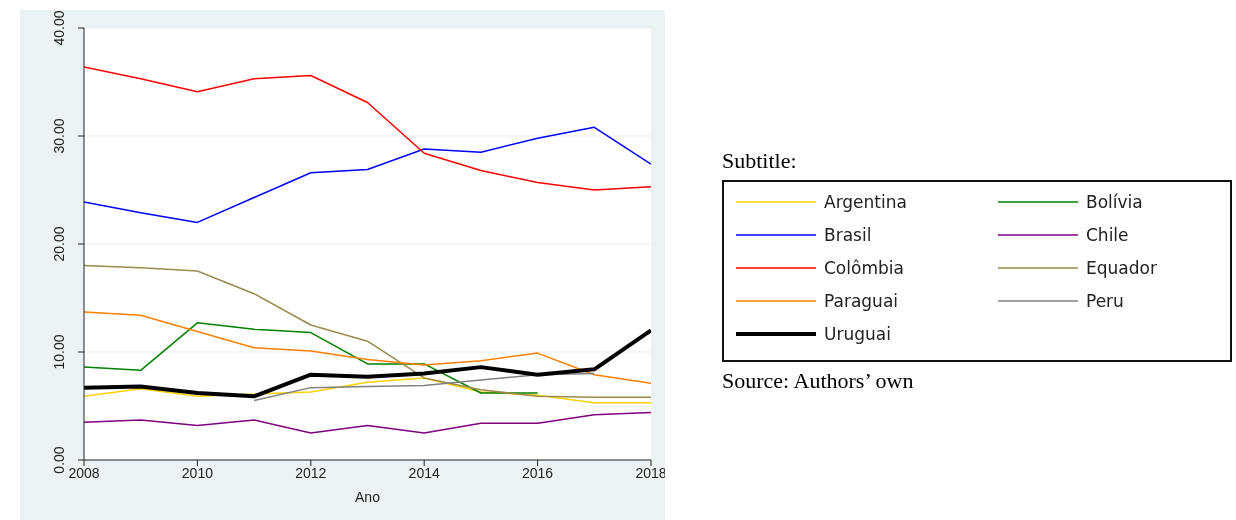 This screenshot has height=520, width=1236. I want to click on x-tick-label: 2014, so click(424, 472).